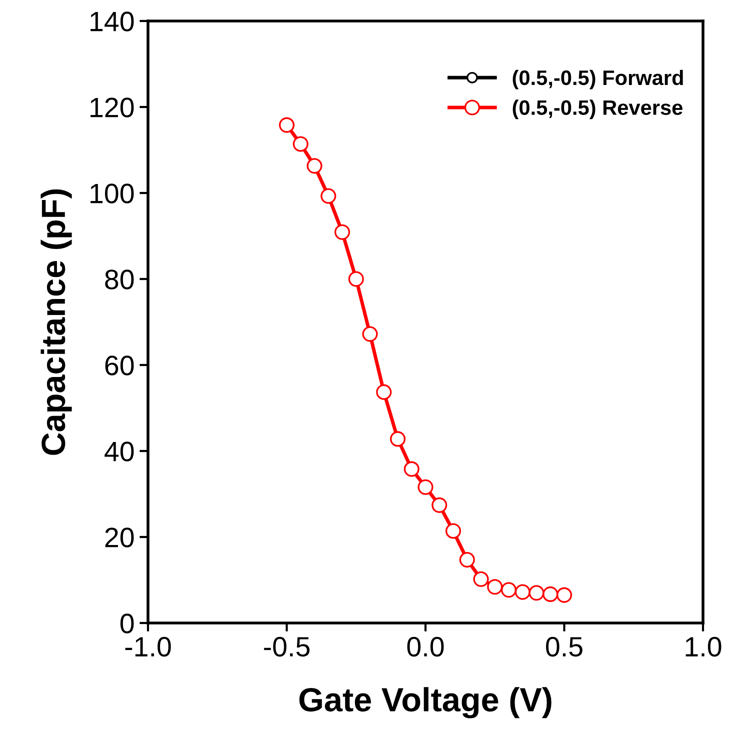 This screenshot has width=730, height=745. What do you see at coordinates (425, 702) in the screenshot?
I see `x-axis-title: Gate Voltage (V)` at bounding box center [425, 702].